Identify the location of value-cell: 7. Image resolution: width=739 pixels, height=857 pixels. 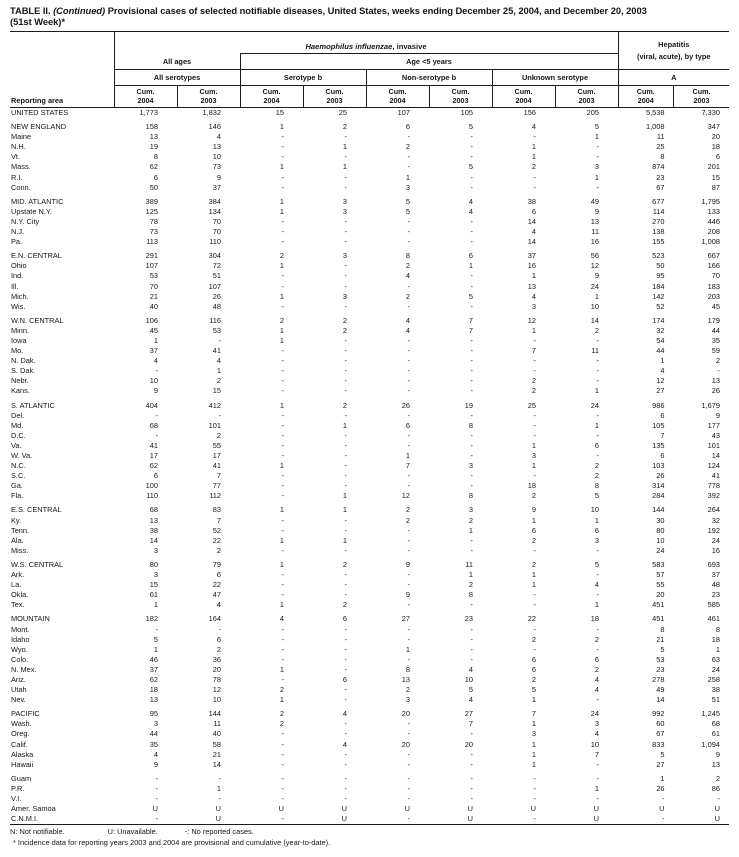
(533, 714).